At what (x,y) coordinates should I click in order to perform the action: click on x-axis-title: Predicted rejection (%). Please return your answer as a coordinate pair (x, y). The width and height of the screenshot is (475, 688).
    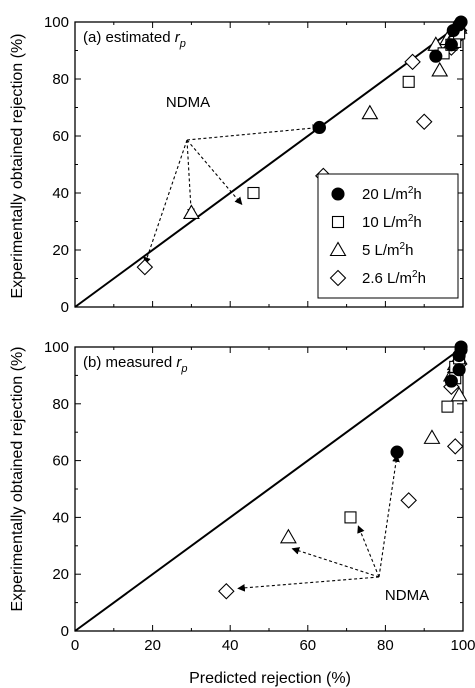
    Looking at the image, I should click on (270, 678).